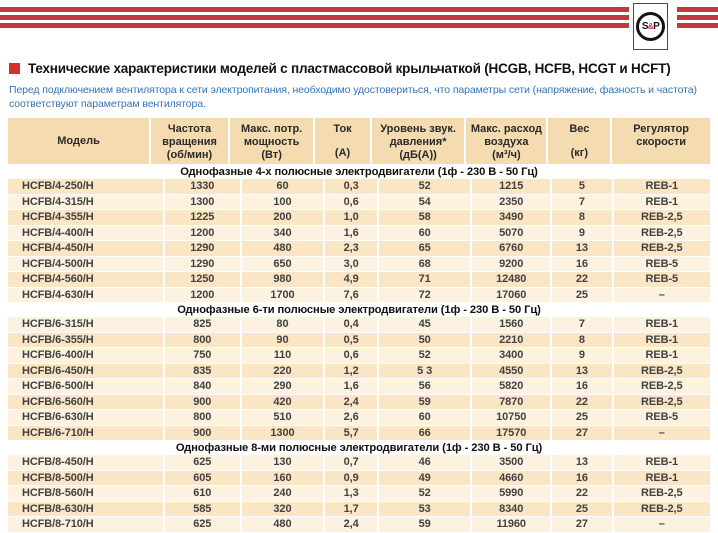 This screenshot has height=533, width=718. Describe the element at coordinates (351, 508) in the screenshot. I see `value-cell: 1,7` at that location.